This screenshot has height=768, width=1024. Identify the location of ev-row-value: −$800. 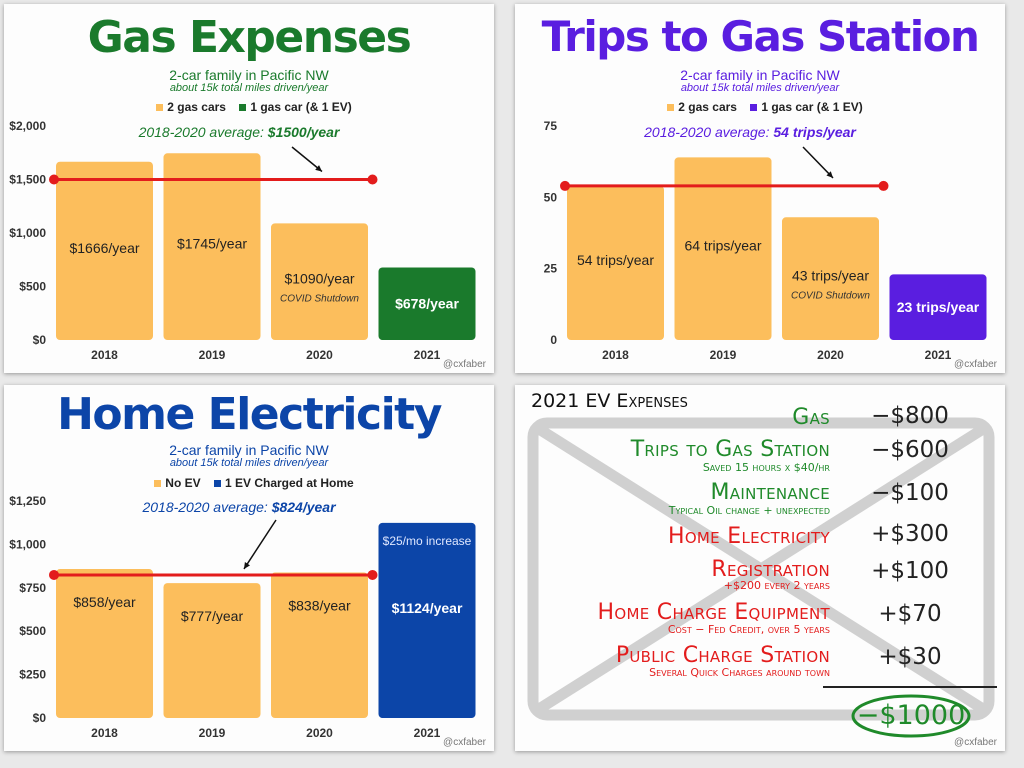
(910, 416).